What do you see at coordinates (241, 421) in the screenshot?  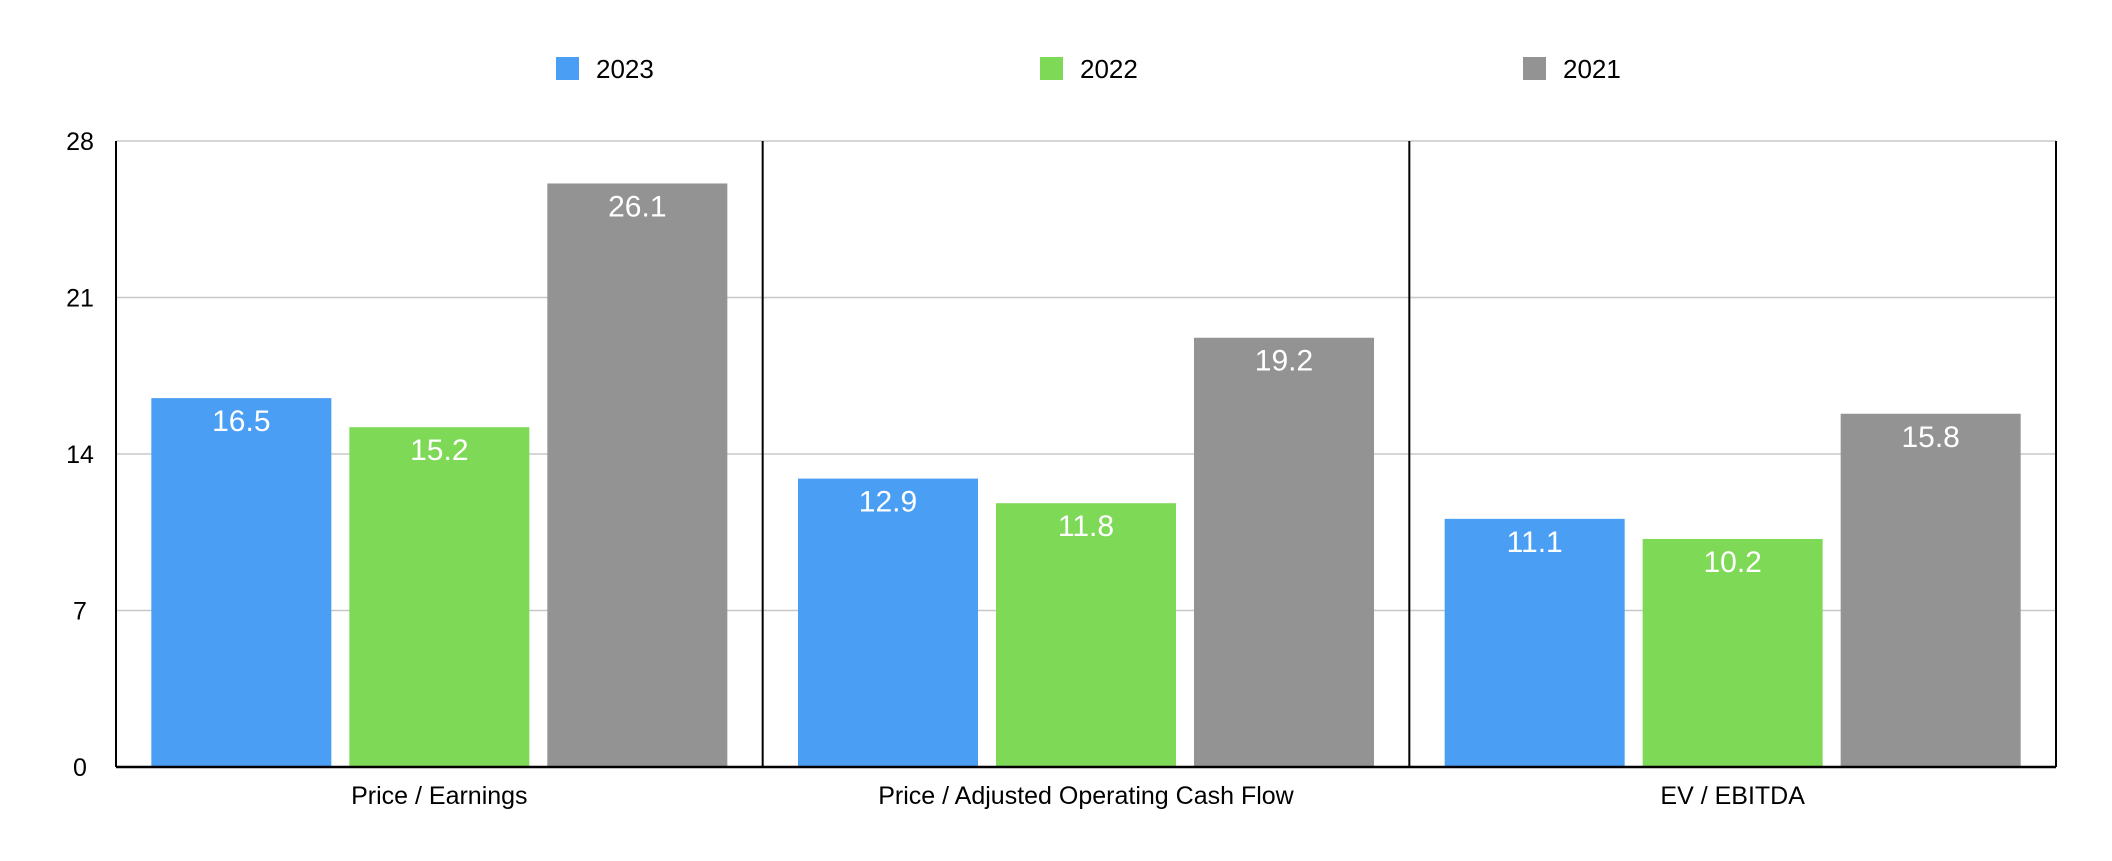 I see `data-label: 16.5` at bounding box center [241, 421].